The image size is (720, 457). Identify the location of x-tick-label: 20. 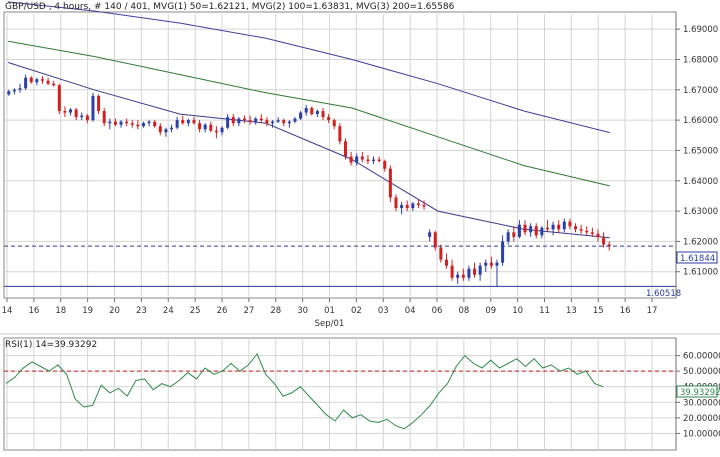
(114, 311).